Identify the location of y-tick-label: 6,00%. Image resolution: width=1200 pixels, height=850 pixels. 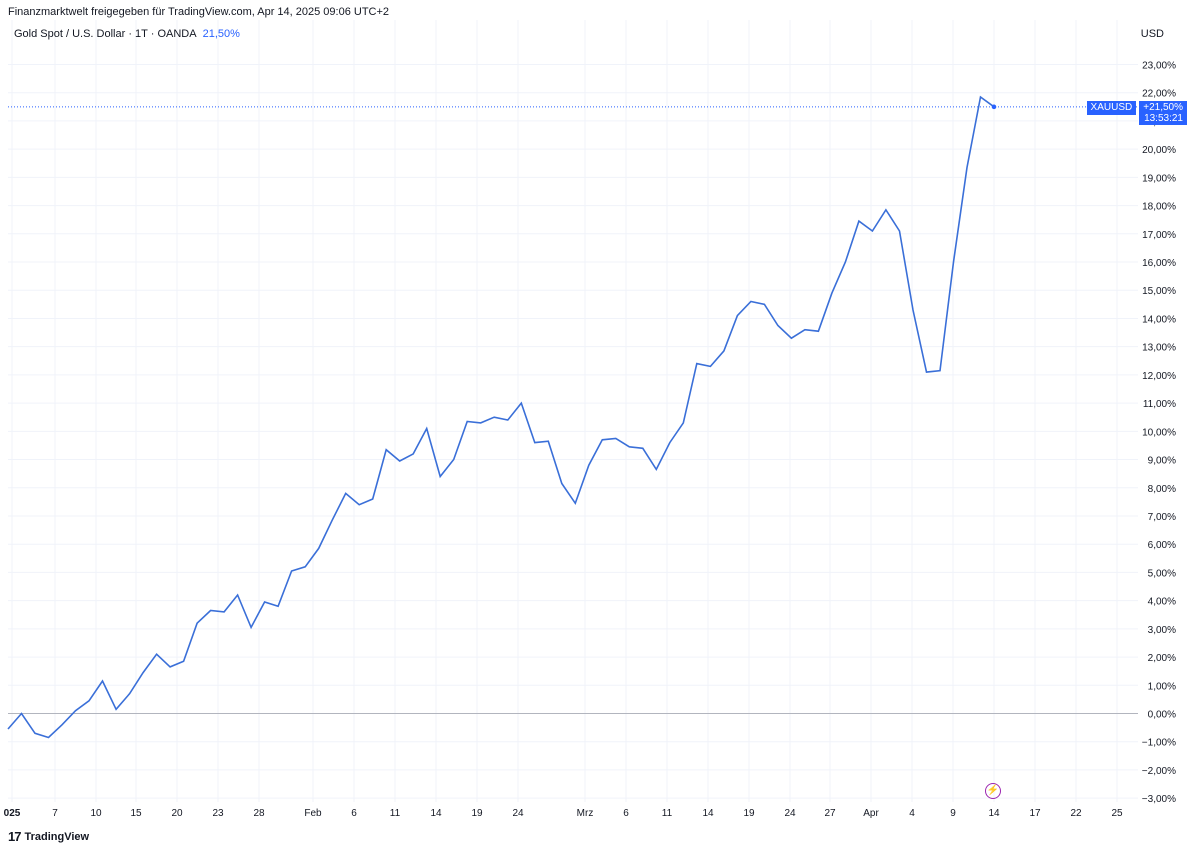
(1162, 545).